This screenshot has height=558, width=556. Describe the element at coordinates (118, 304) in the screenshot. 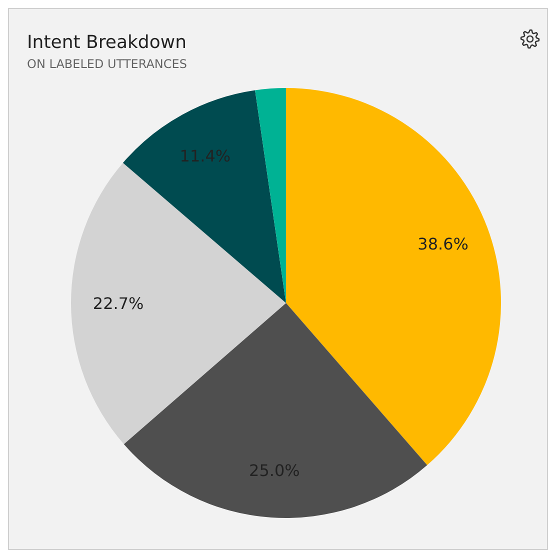

I see `data-label: 22.7%` at that location.